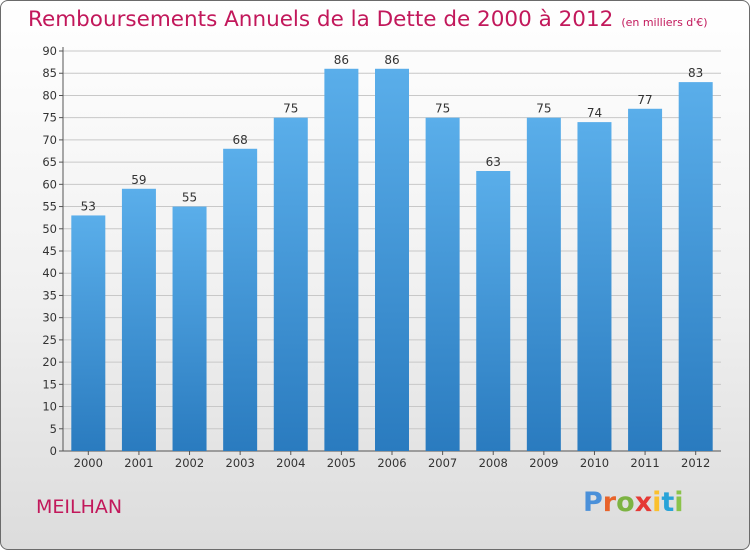 Image resolution: width=750 pixels, height=550 pixels. Describe the element at coordinates (240, 299) in the screenshot. I see `bar-2003` at that location.